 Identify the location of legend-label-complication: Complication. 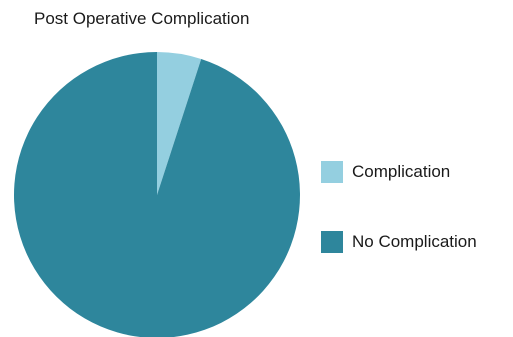
(401, 171).